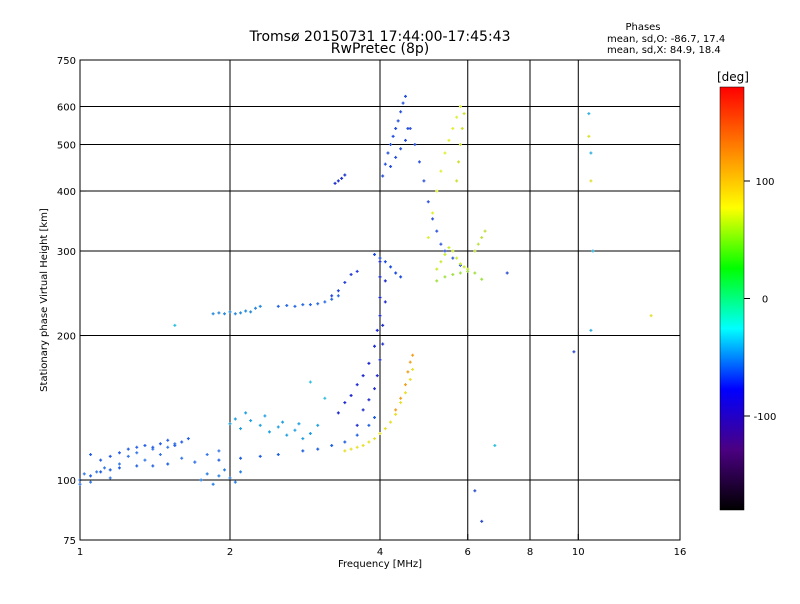  I want to click on x-axis-ticks: 1 2 4 6 8 10 16, so click(382, 546).